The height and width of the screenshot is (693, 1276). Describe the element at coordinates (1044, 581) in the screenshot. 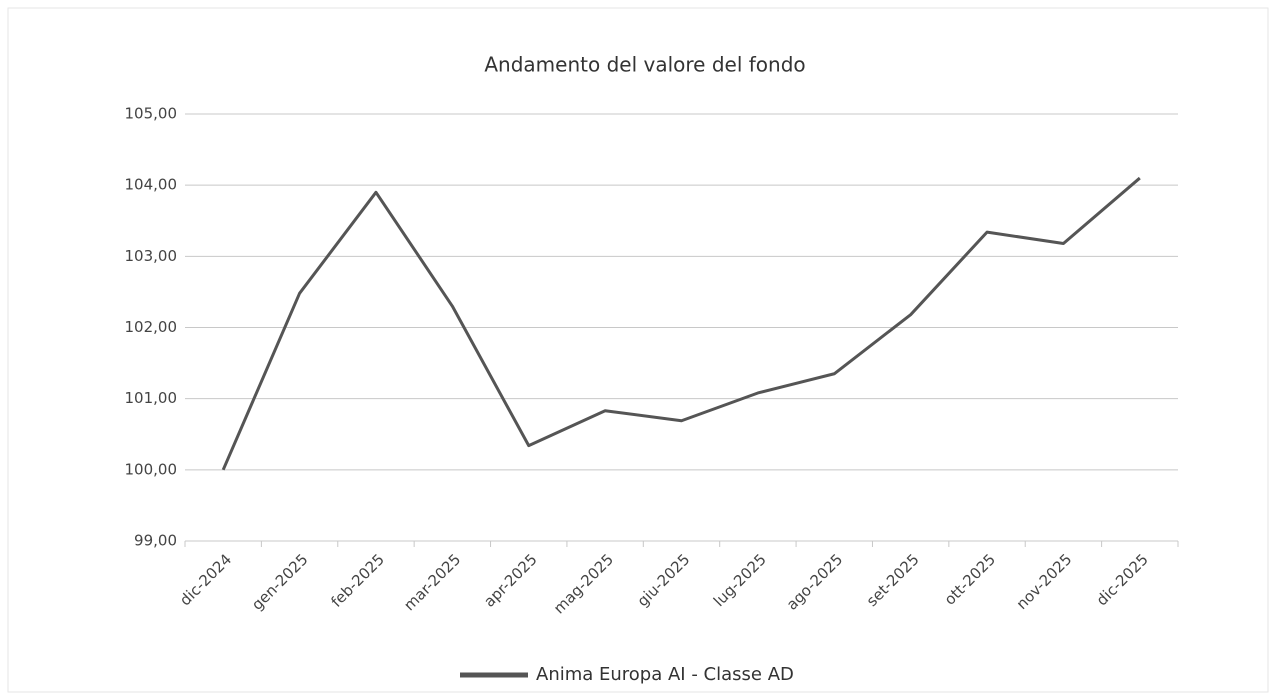

I see `x-tick-label: nov-2025` at that location.